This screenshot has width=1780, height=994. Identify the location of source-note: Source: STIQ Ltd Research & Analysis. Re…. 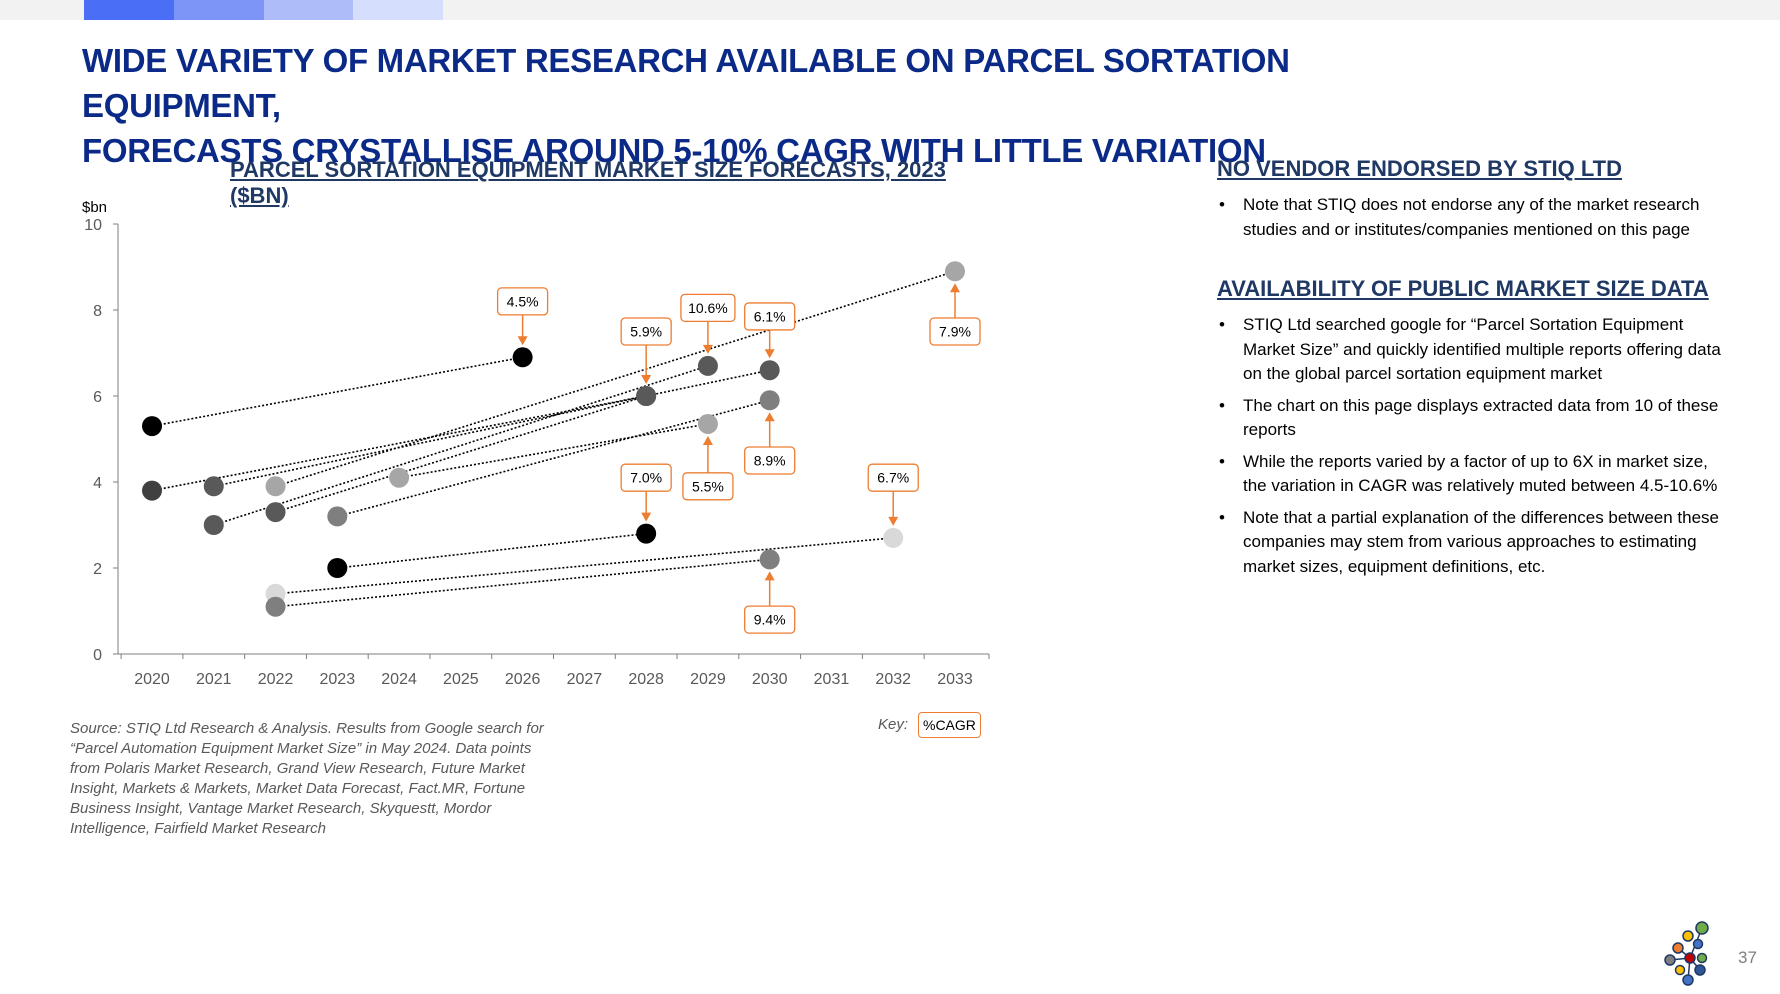
(307, 778).